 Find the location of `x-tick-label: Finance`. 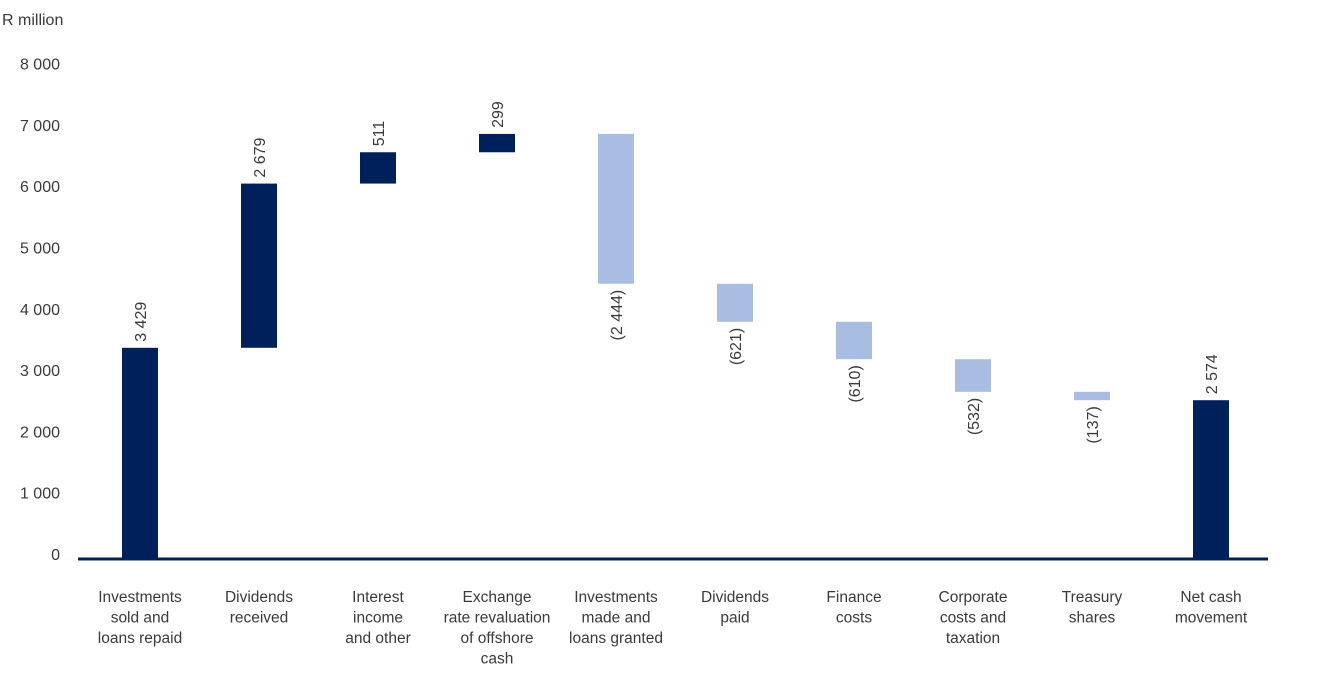

x-tick-label: Finance is located at coordinates (853, 597).